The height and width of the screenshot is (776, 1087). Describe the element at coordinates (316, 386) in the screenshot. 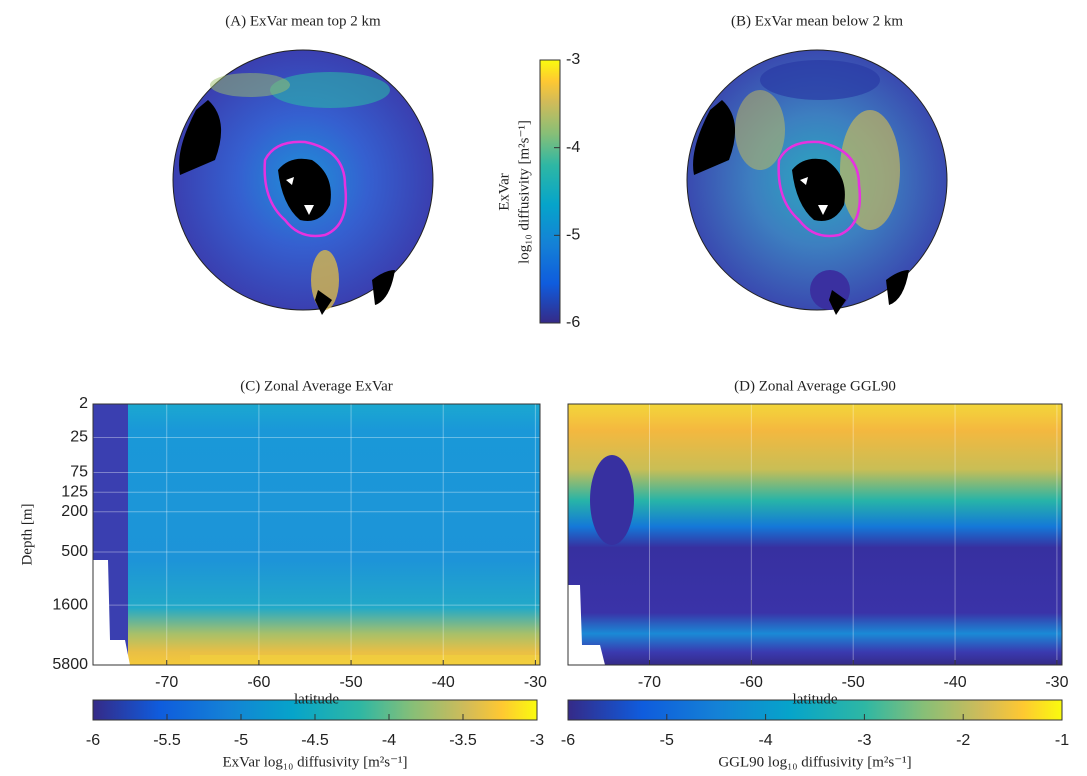

I see `panel-title: (C) Zonal Average ExVar` at that location.